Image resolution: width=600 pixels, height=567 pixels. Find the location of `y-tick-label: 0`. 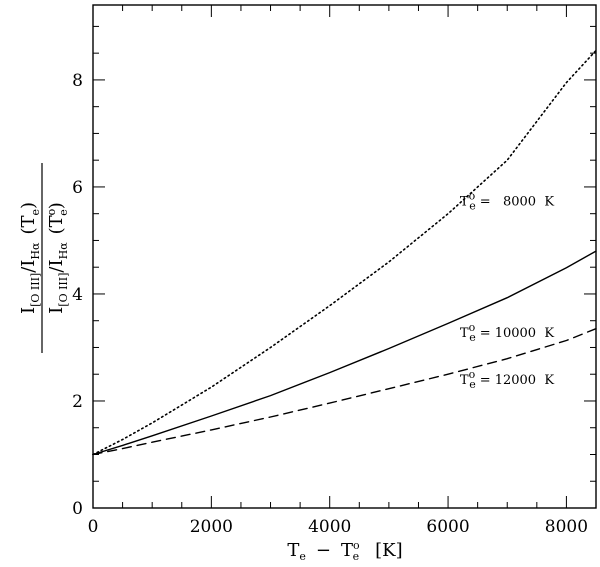

y-tick-label: 0 is located at coordinates (77, 509).